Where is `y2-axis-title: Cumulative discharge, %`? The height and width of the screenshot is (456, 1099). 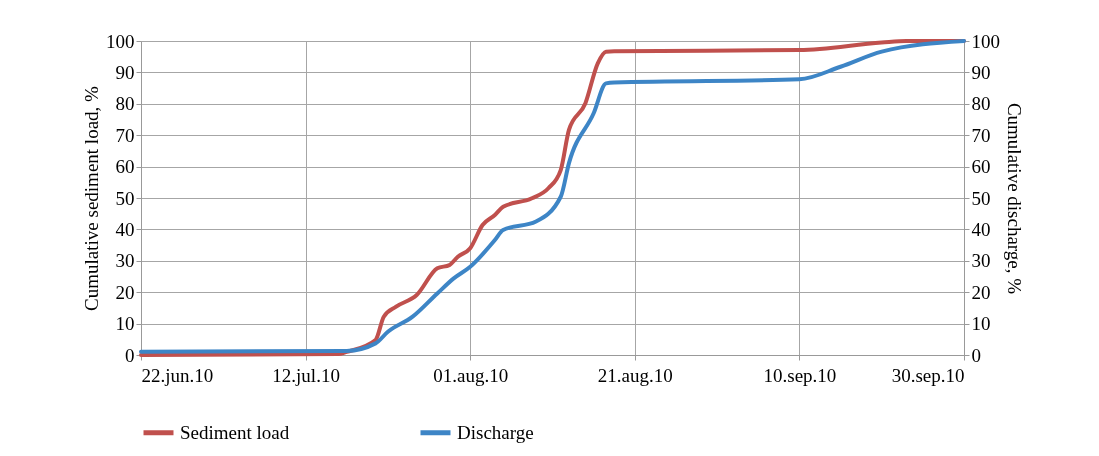
y2-axis-title: Cumulative discharge, % is located at coordinates (1014, 198).